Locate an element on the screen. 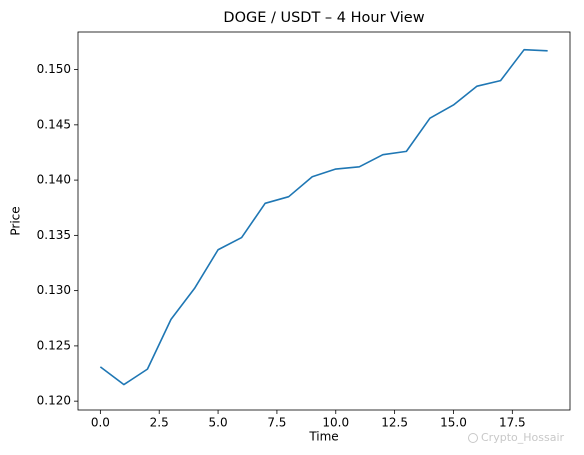 The image size is (584, 455). x-tick-label: 17.5 is located at coordinates (512, 423).